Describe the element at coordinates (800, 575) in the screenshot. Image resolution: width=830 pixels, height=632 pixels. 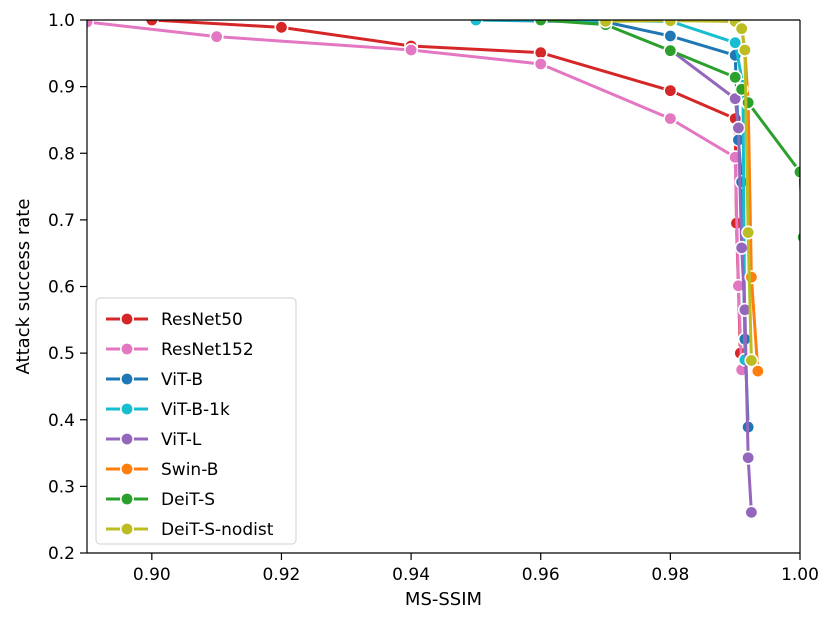
I see `x-tick-label-5: 1.00` at that location.